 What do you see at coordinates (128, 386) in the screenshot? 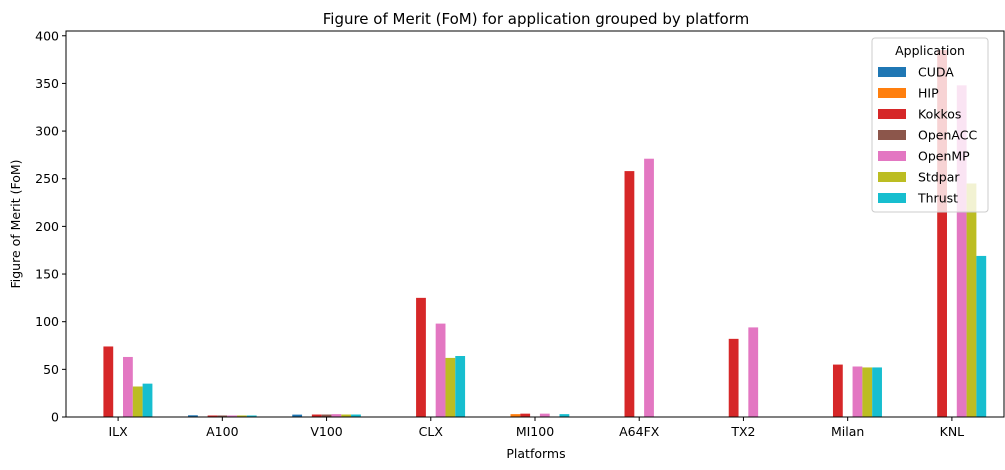
I see `bar-openmp-ilx` at bounding box center [128, 386].